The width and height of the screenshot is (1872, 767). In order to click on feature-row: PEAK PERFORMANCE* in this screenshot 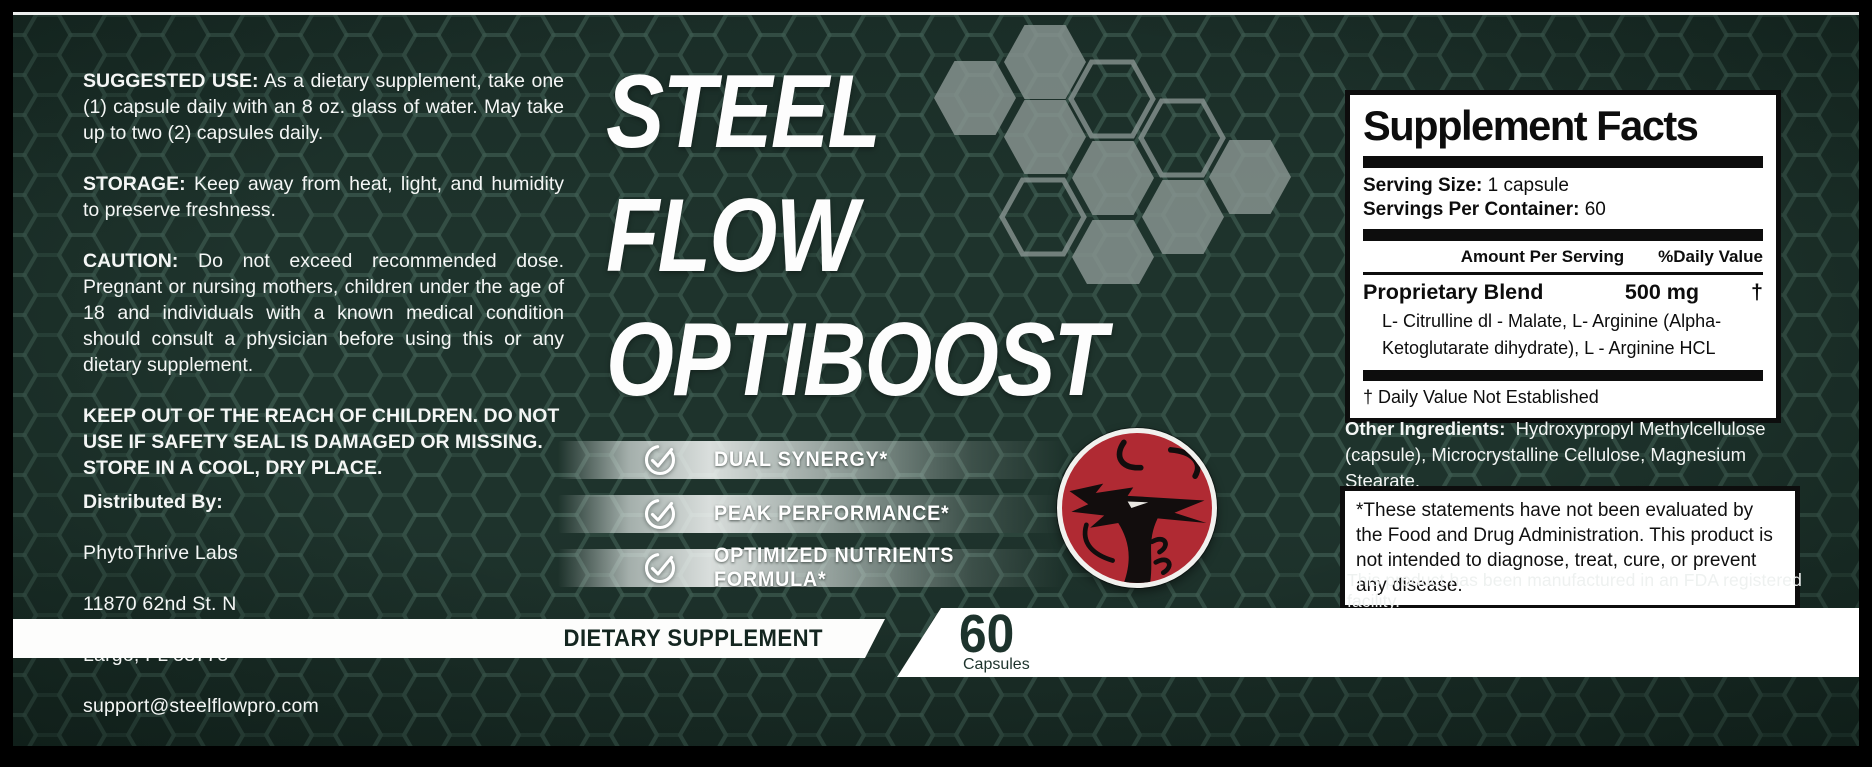, I will do `click(810, 514)`.